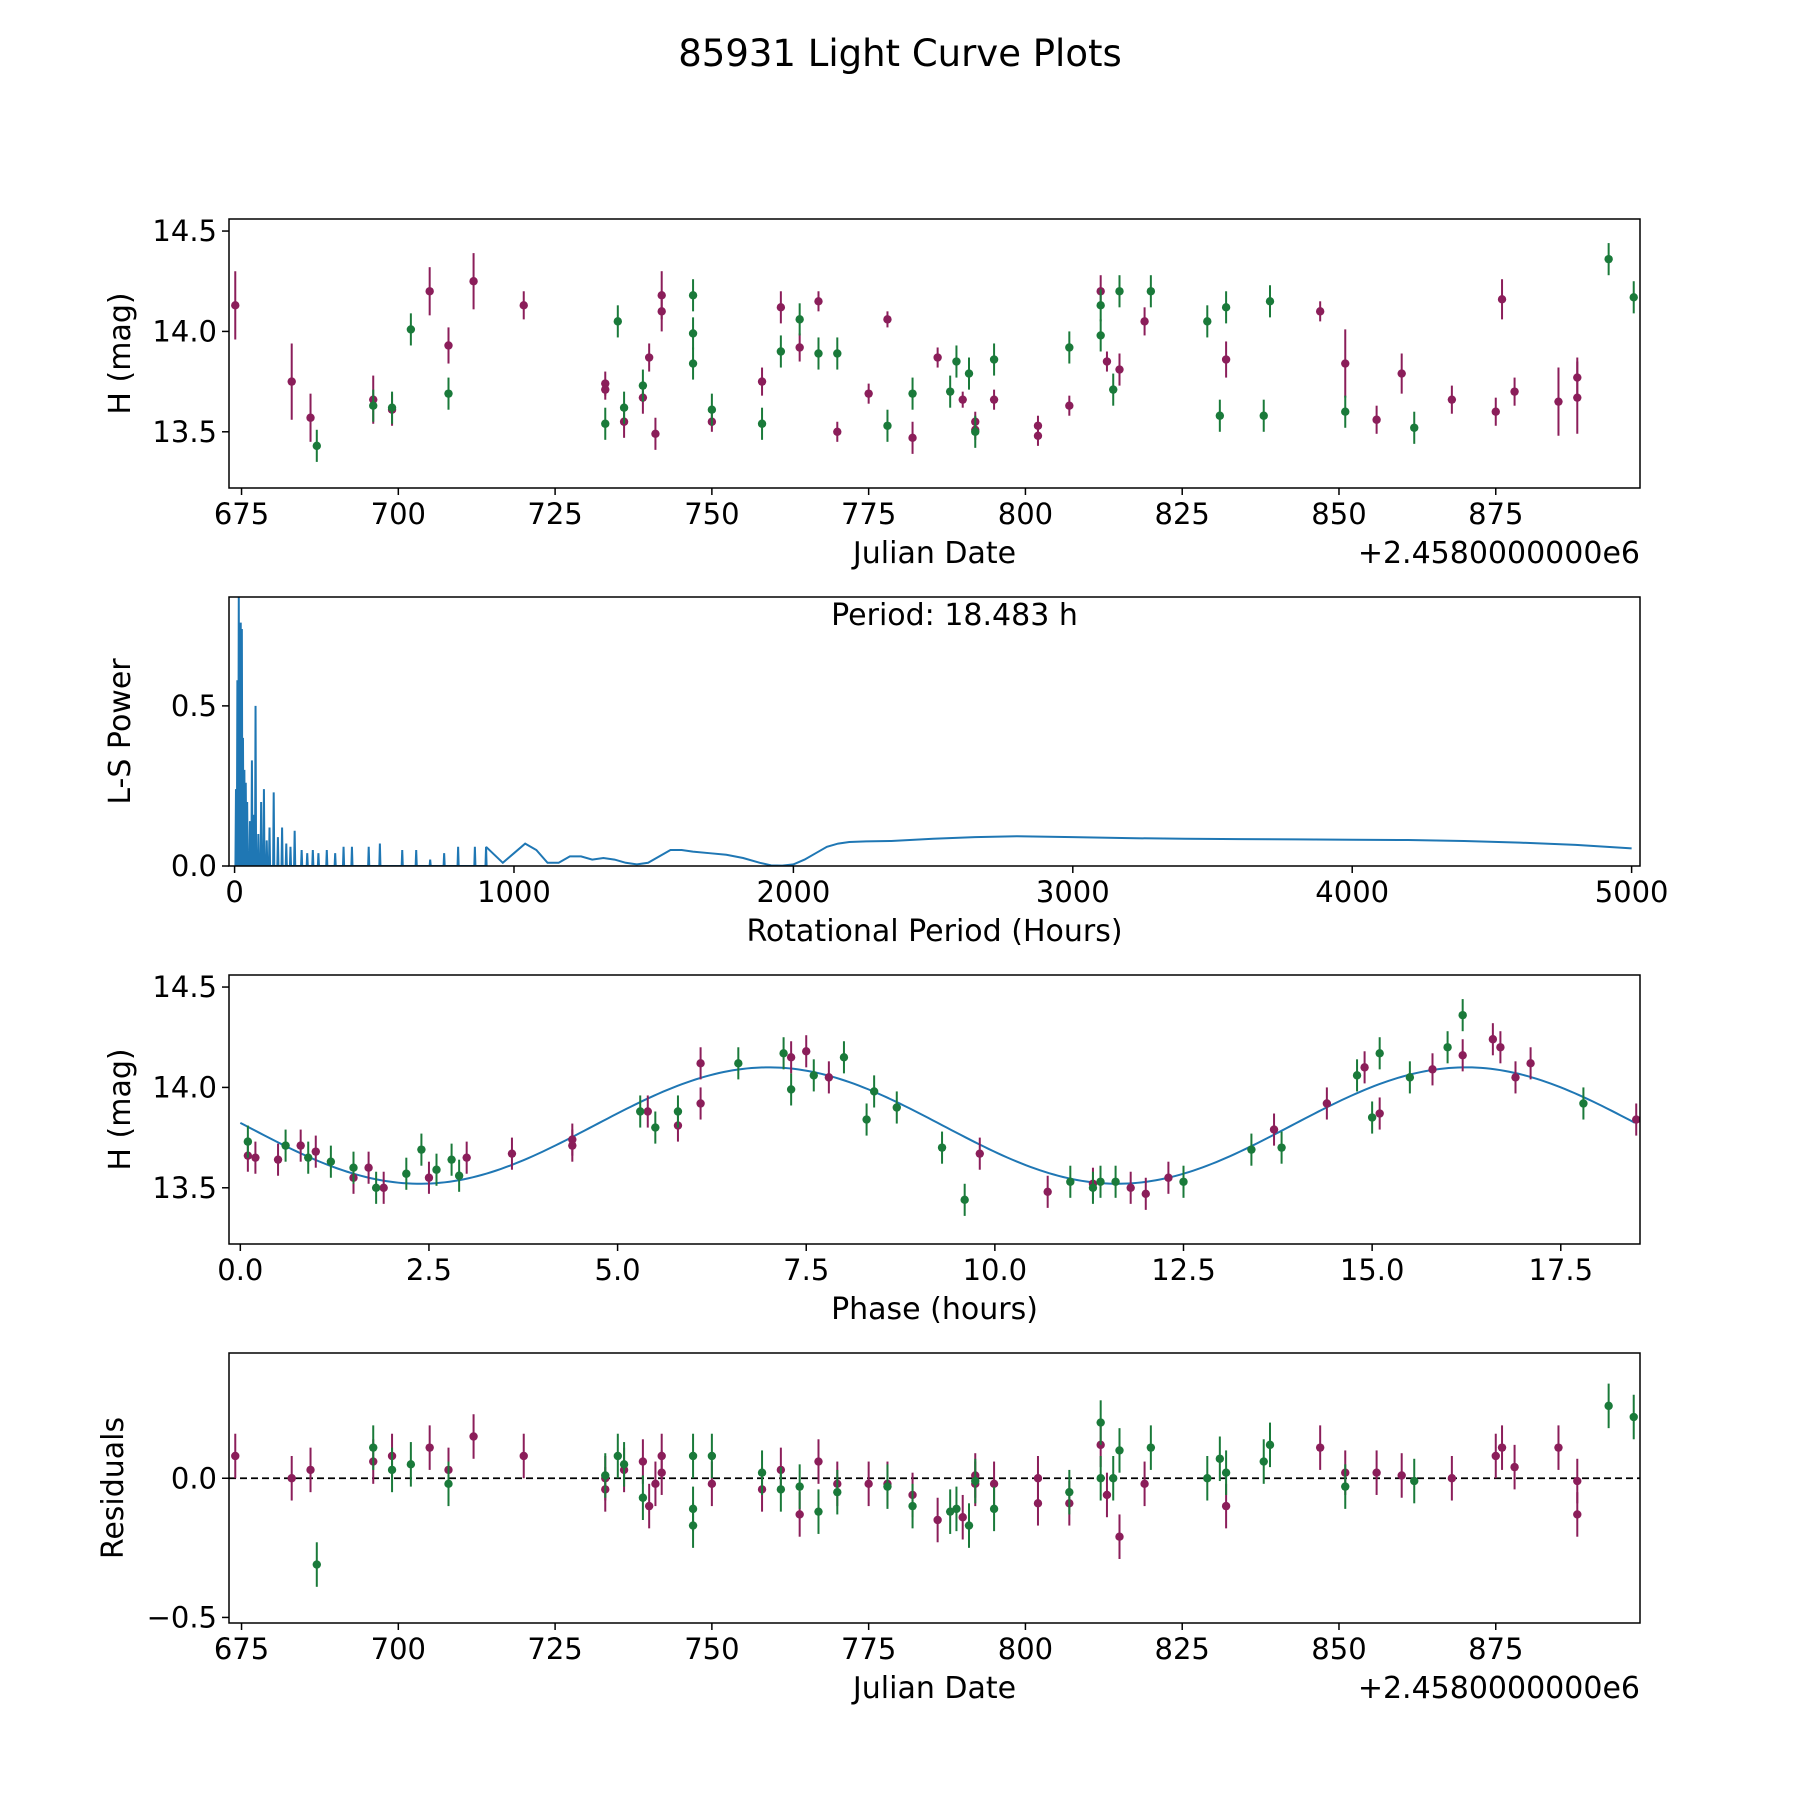 The height and width of the screenshot is (1800, 1800). Describe the element at coordinates (184, 331) in the screenshot. I see `y-tick-label: 14.0` at that location.